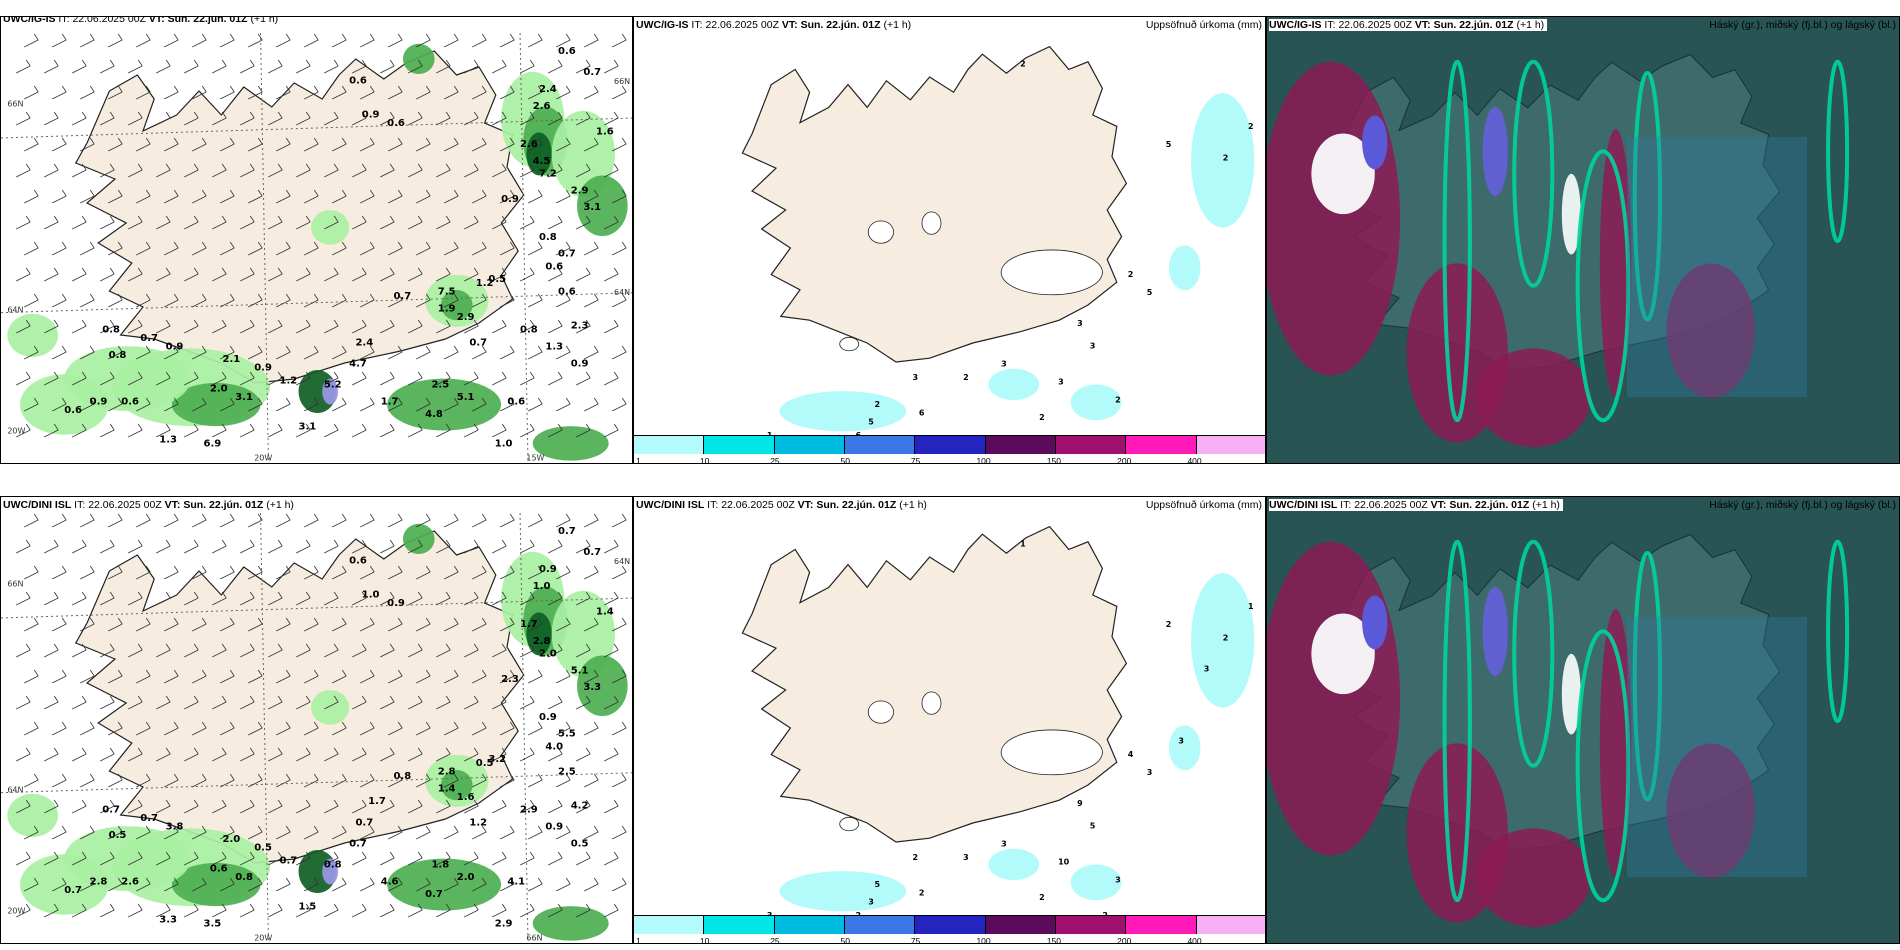  Describe the element at coordinates (580, 190) in the screenshot. I see `wind-speed-label: 2.9` at that location.